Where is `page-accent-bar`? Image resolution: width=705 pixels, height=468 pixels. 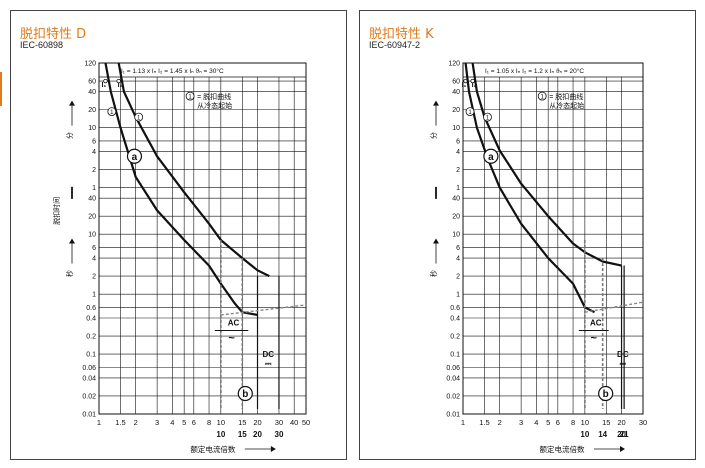 page-accent-bar is located at coordinates (1, 89).